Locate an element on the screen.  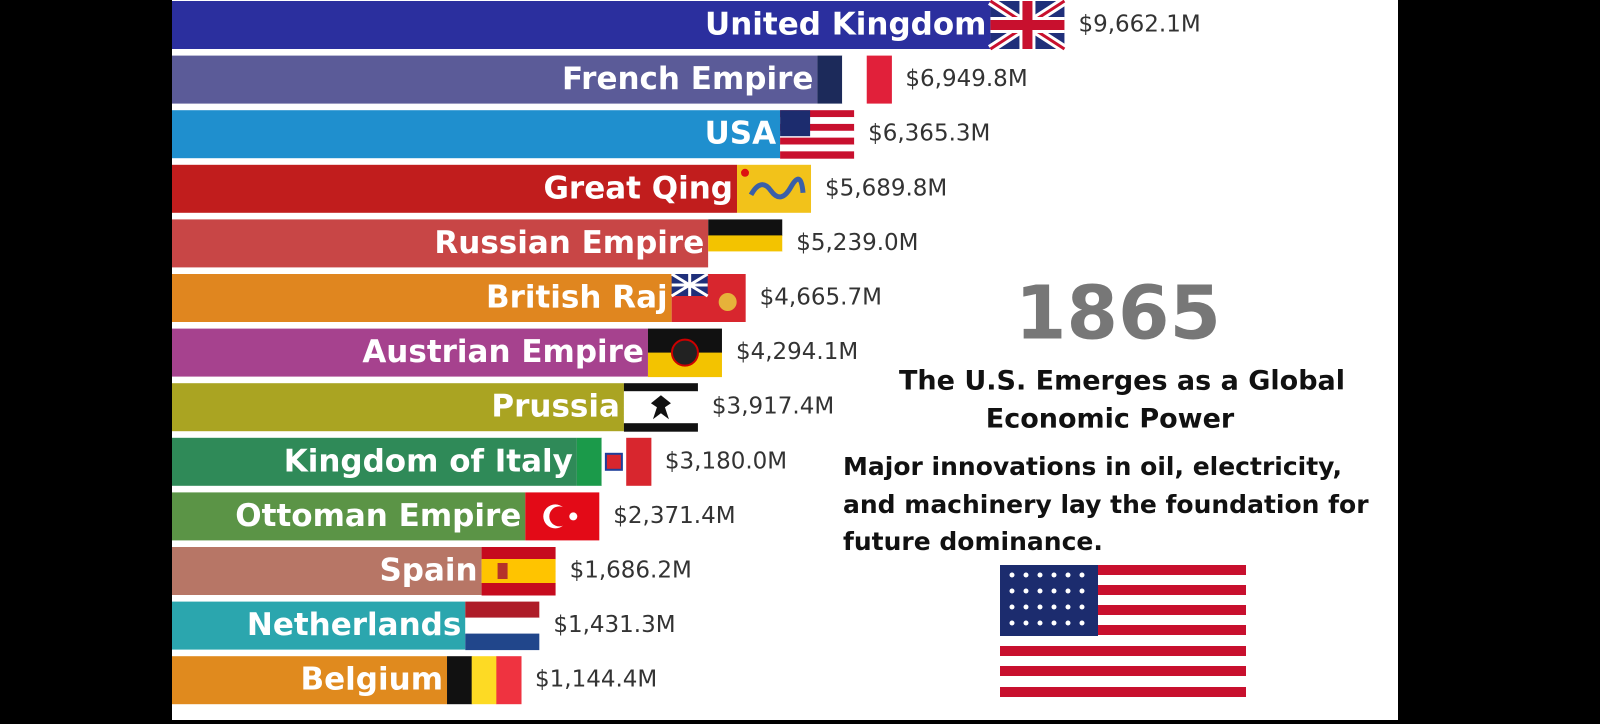
annotation-text: Major innovations in oil, electricity, is located at coordinates (1092, 466).